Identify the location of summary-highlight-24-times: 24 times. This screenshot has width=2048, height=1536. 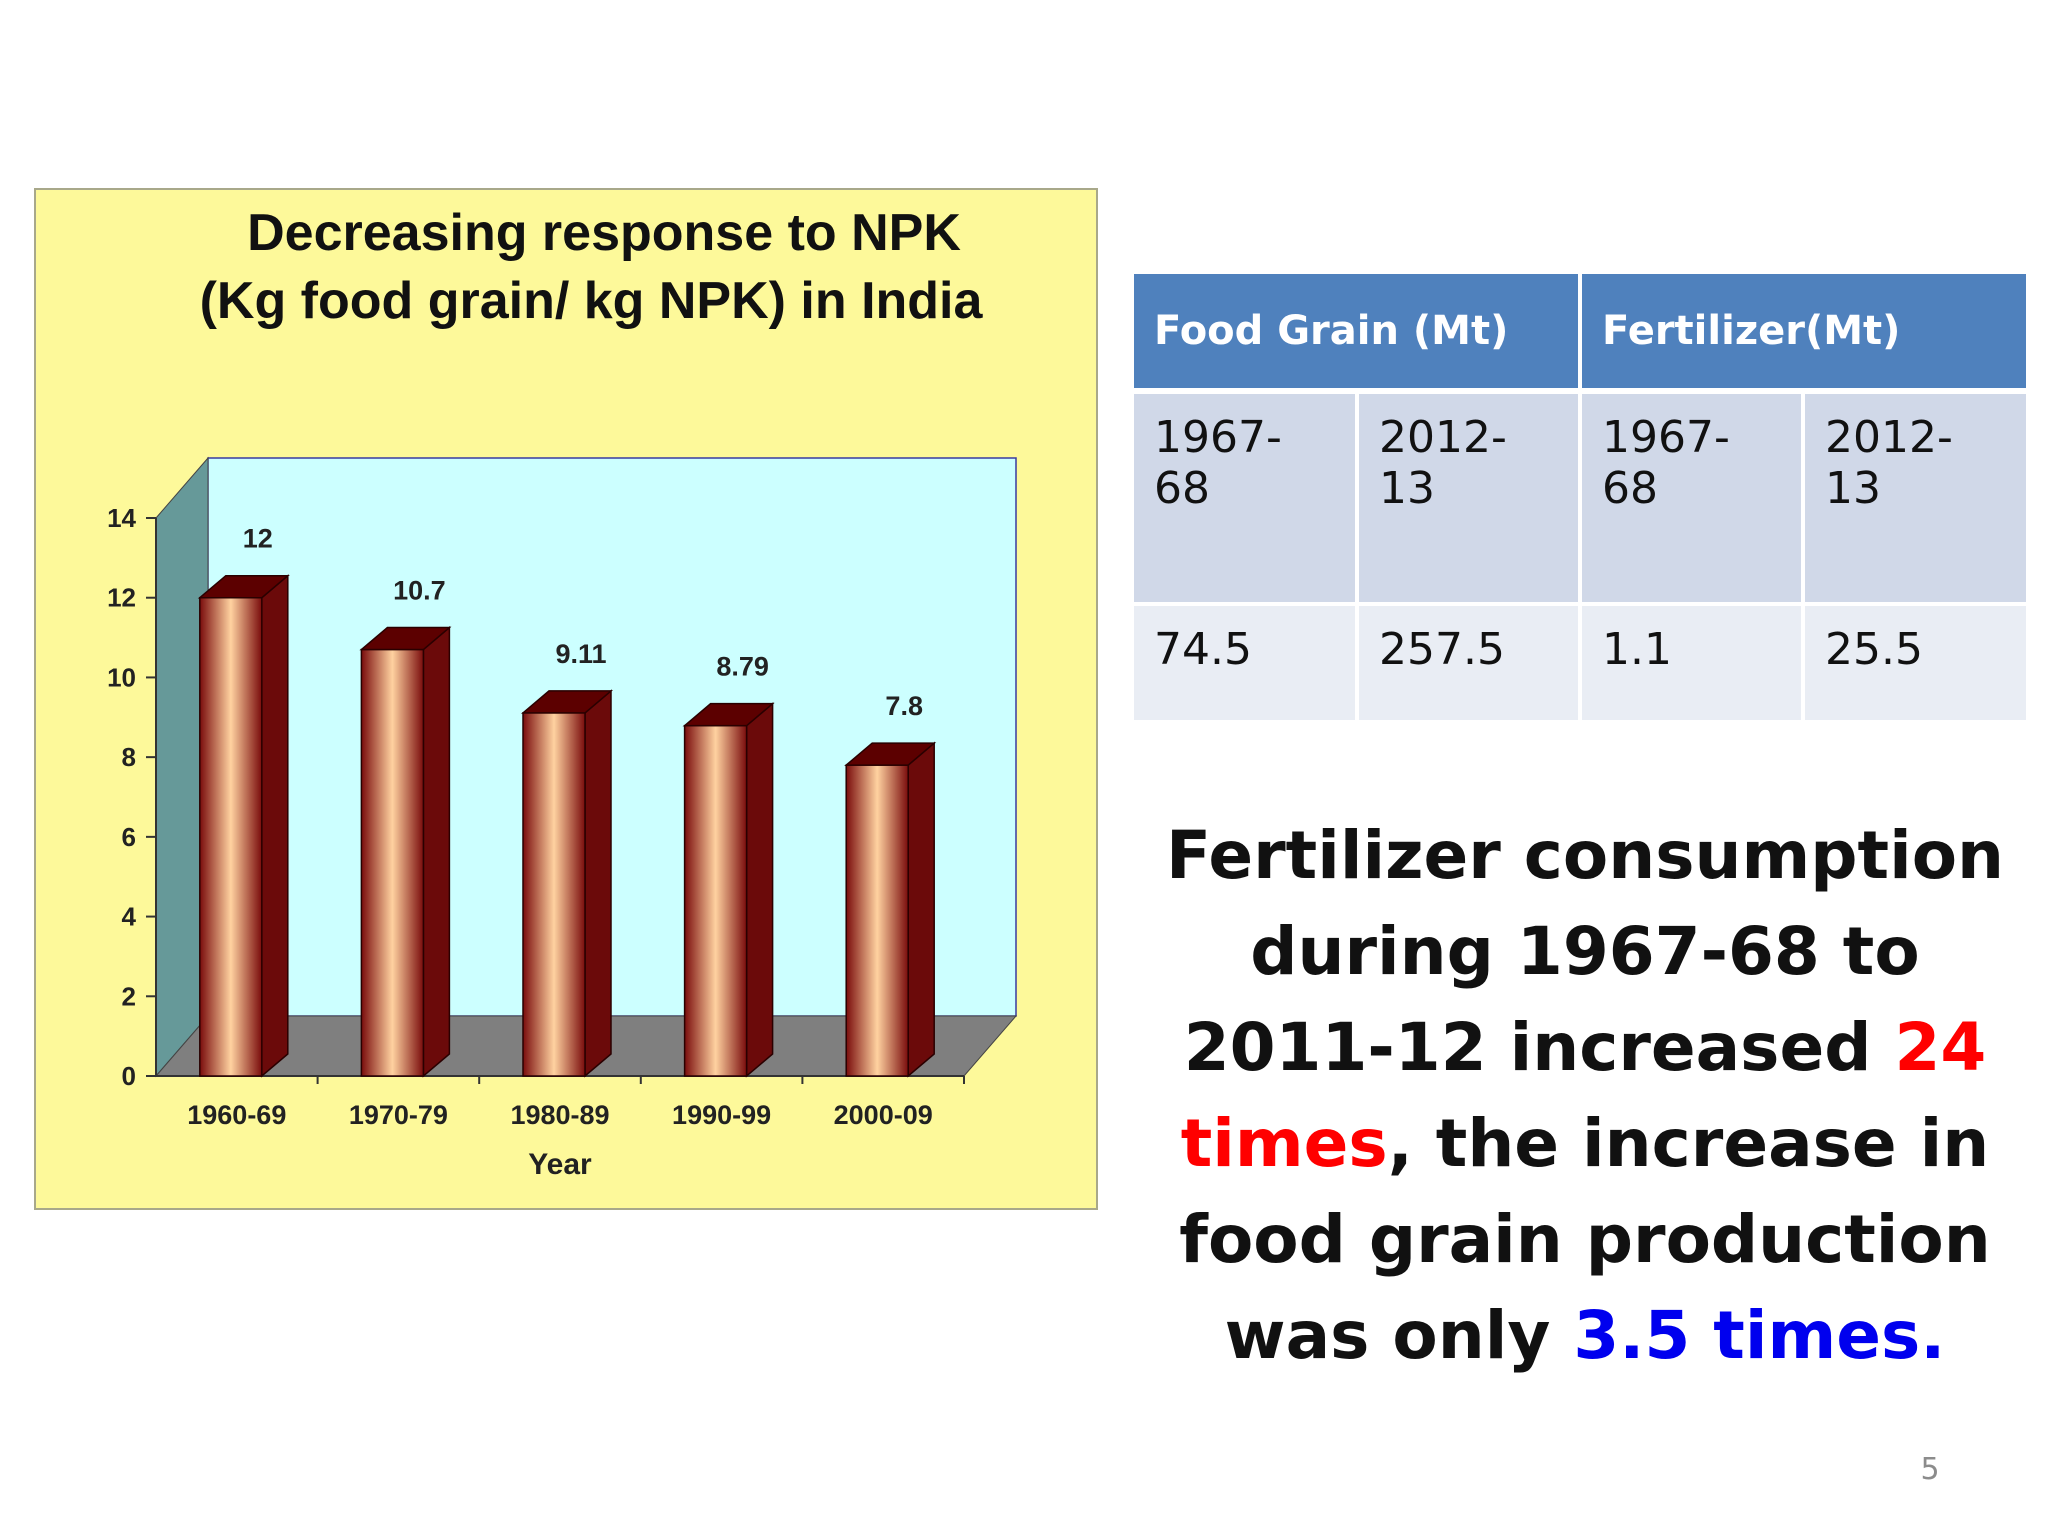
(1583, 1095).